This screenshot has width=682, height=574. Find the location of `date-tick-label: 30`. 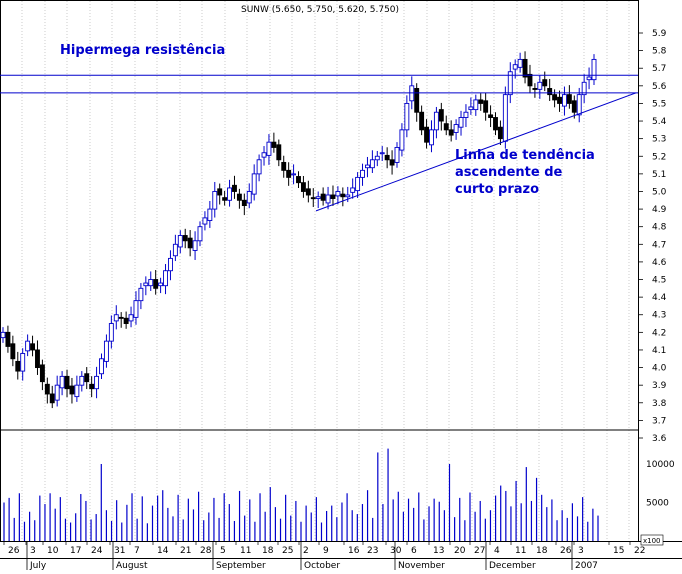

date-tick-label: 30 is located at coordinates (396, 551).